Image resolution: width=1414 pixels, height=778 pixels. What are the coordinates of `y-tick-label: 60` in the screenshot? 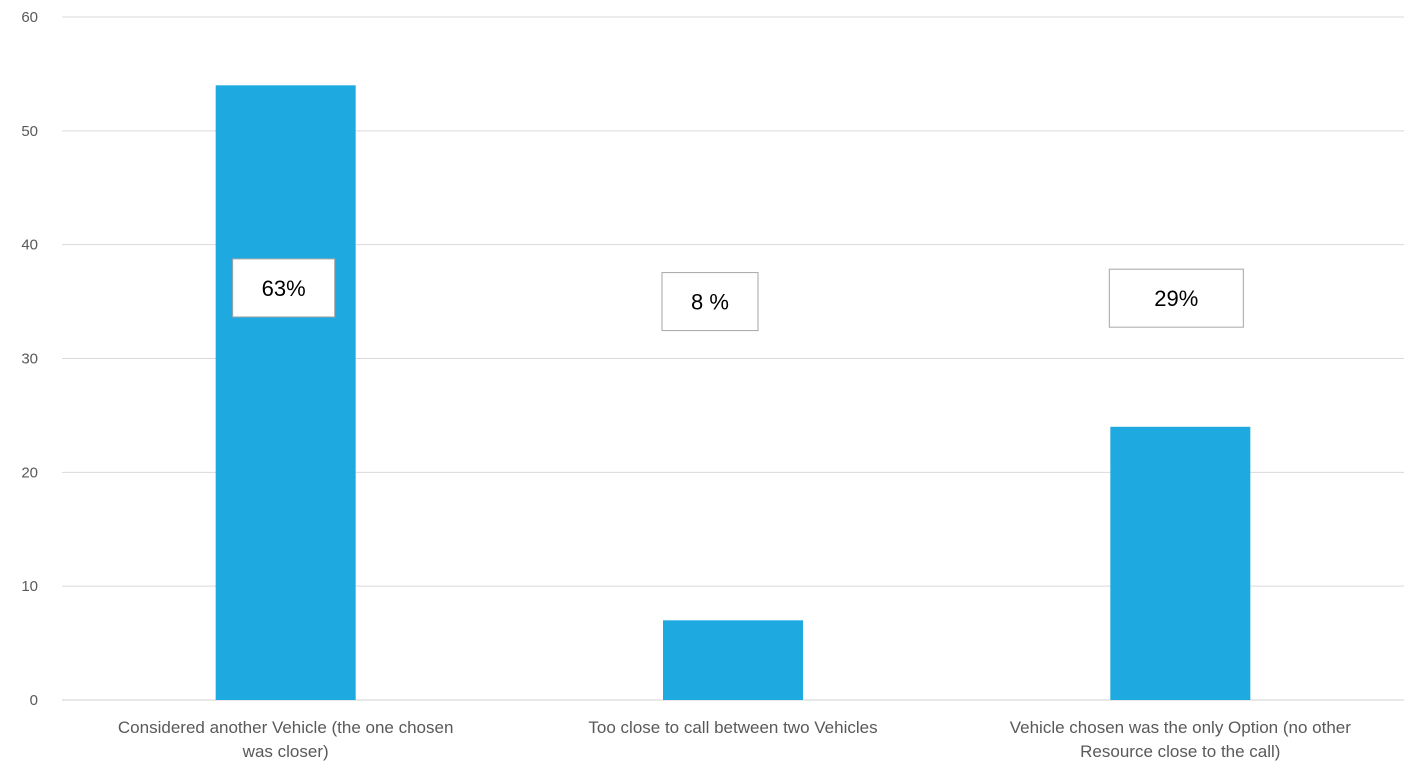 It's located at (29, 17).